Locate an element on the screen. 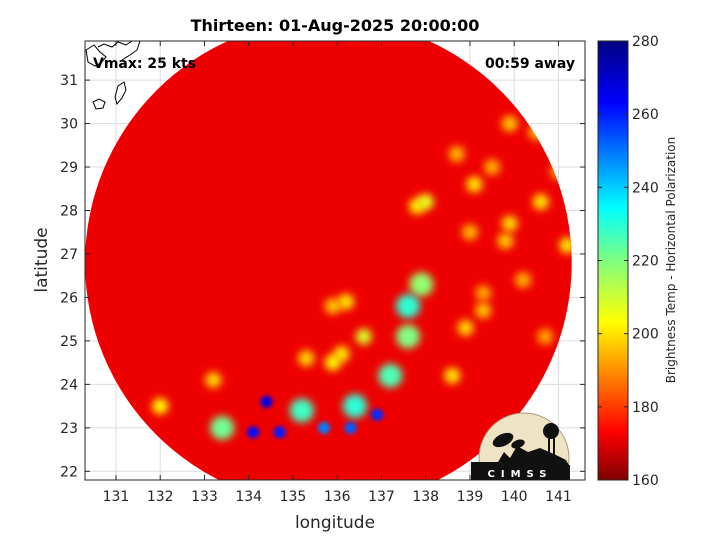  colorbar-tick-label: 240 is located at coordinates (645, 188).